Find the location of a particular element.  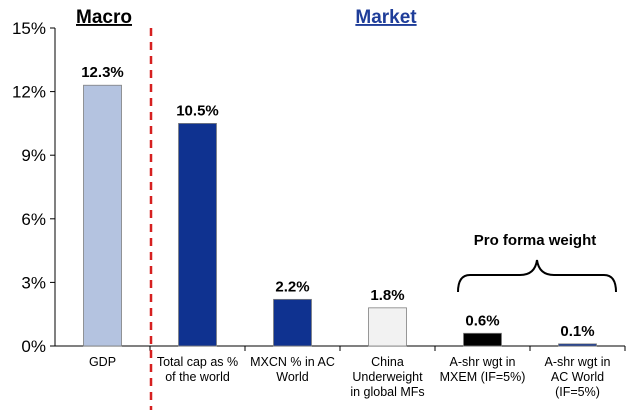

x-tick-label: AC World is located at coordinates (577, 377).